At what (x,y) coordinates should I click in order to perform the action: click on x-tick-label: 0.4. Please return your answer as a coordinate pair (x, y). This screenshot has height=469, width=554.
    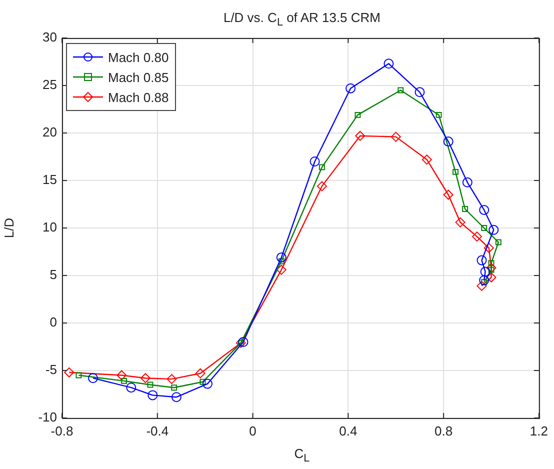
    Looking at the image, I should click on (348, 430).